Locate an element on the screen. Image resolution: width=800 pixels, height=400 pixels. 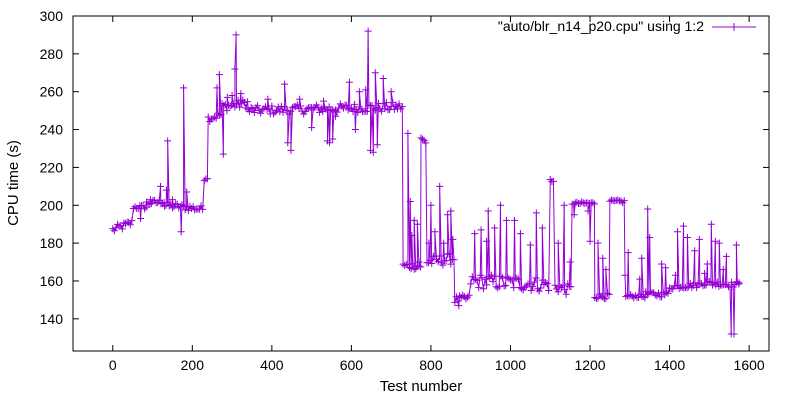
y-axis-label: CPU time (s) is located at coordinates (13, 183).